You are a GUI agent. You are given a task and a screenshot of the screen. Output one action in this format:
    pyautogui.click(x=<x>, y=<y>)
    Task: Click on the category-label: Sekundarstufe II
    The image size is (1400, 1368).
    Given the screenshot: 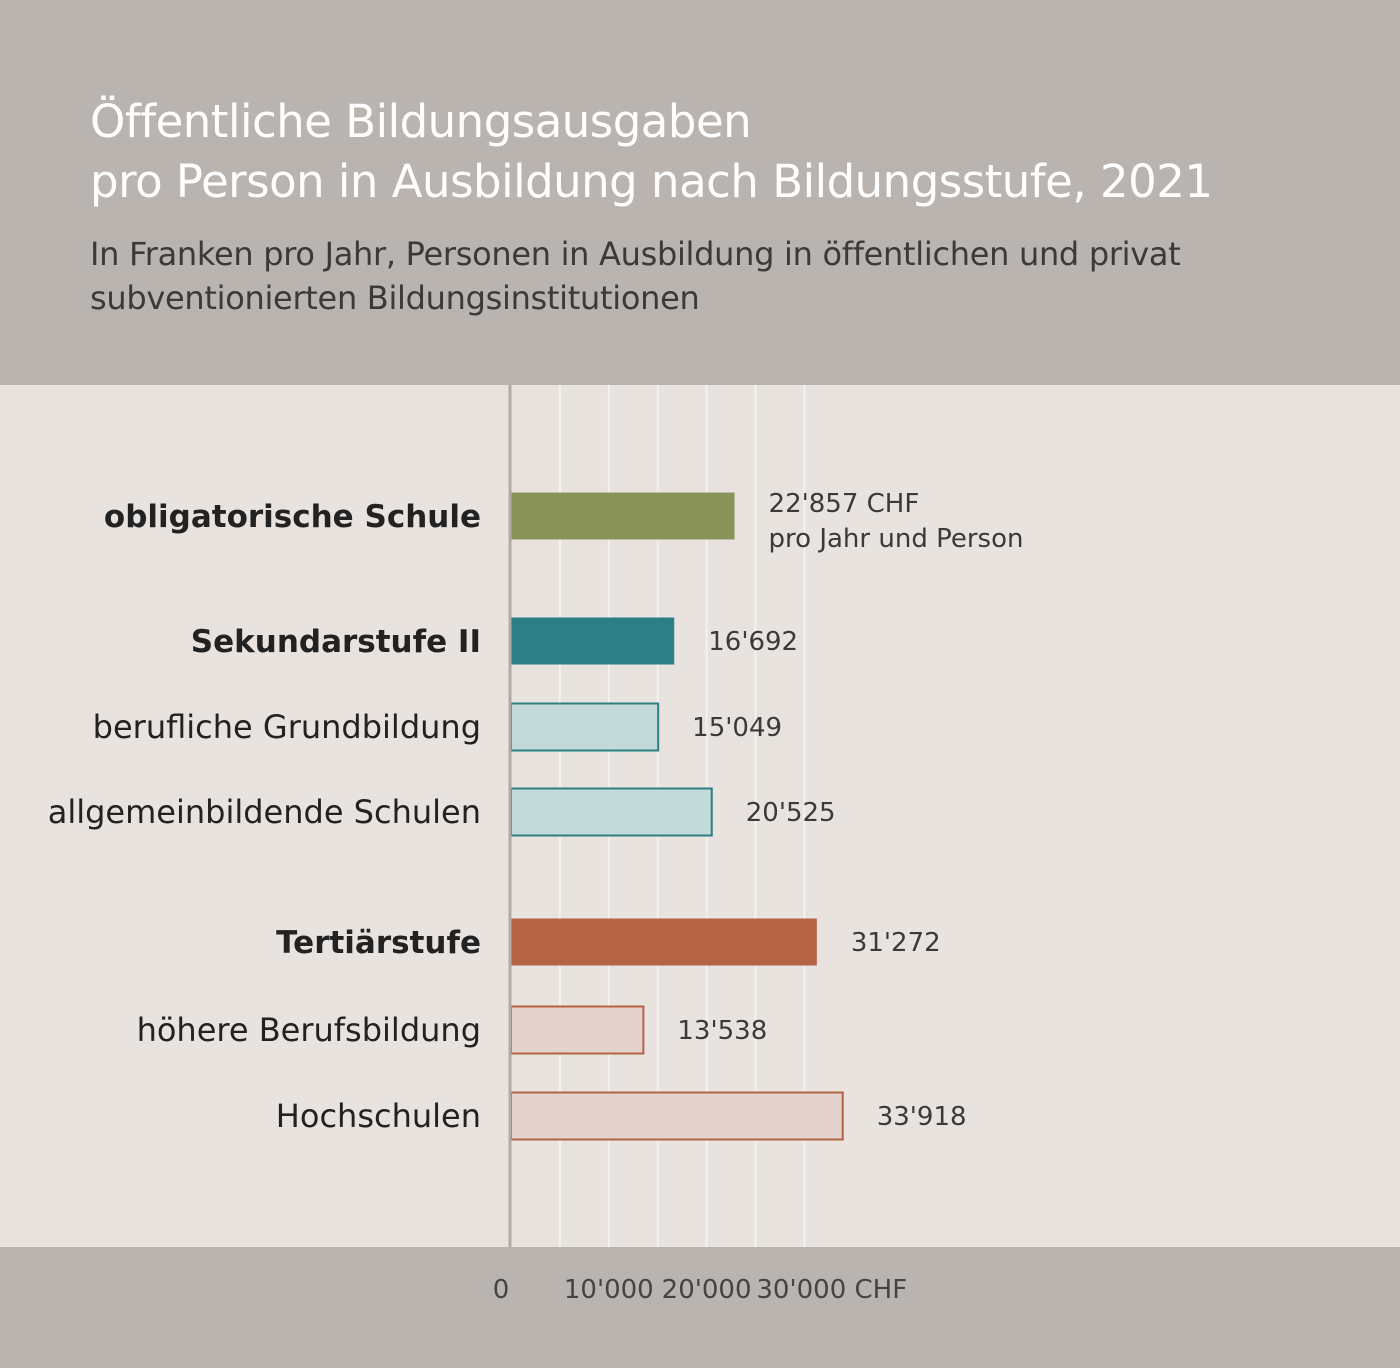 What is the action you would take?
    pyautogui.click(x=336, y=642)
    